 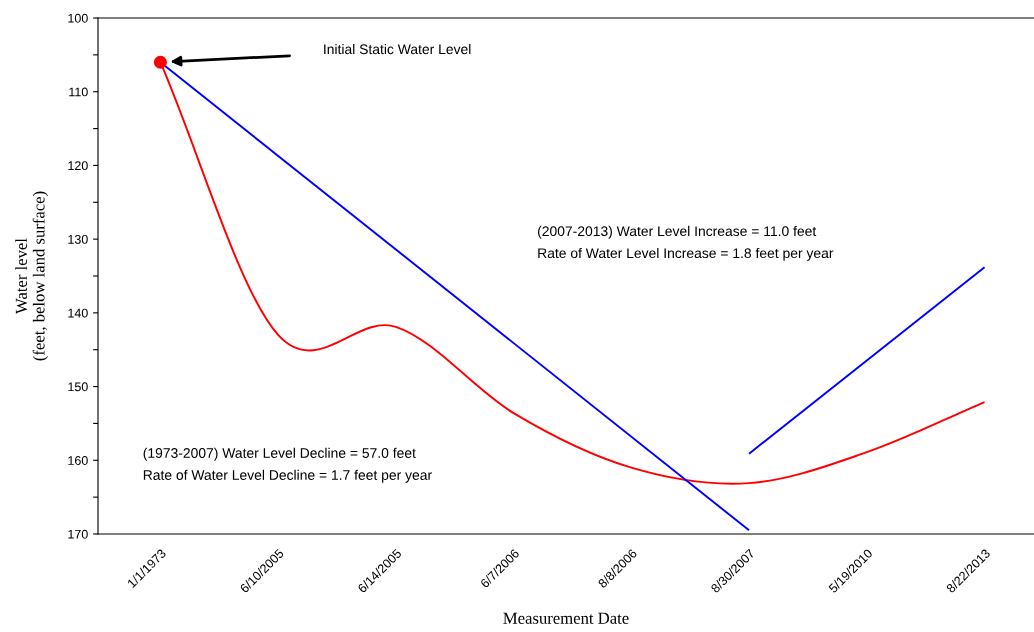 I want to click on x-axis-title: Measurement Date, so click(x=566, y=618).